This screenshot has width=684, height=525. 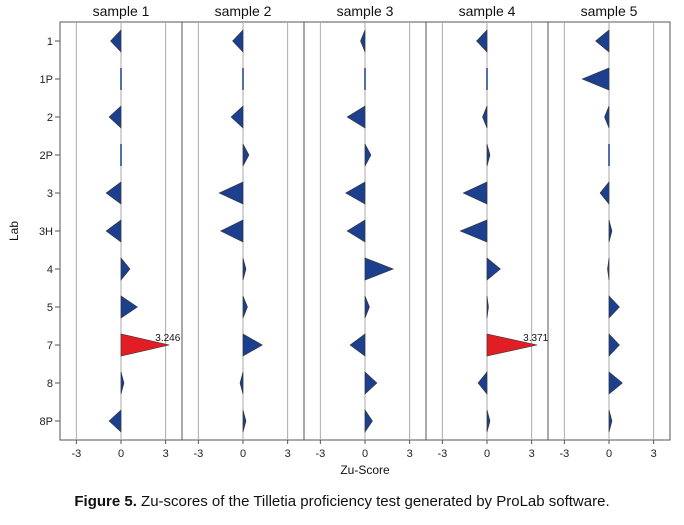 What do you see at coordinates (46, 80) in the screenshot?
I see `y-tick-label: 1P` at bounding box center [46, 80].